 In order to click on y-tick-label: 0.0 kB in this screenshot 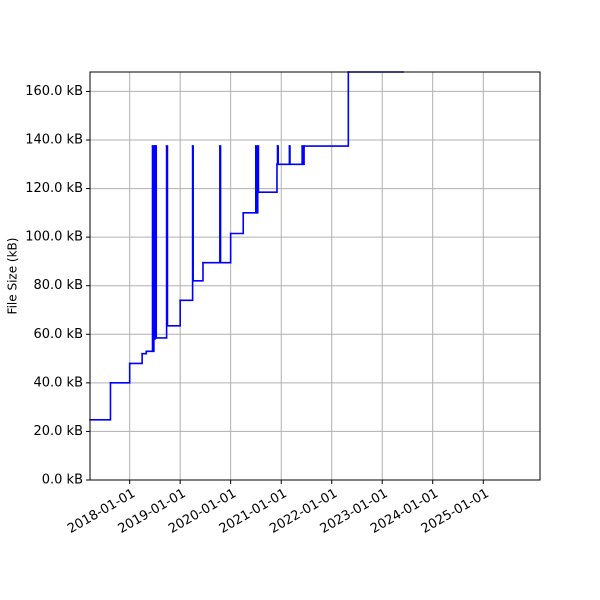, I will do `click(62, 480)`.